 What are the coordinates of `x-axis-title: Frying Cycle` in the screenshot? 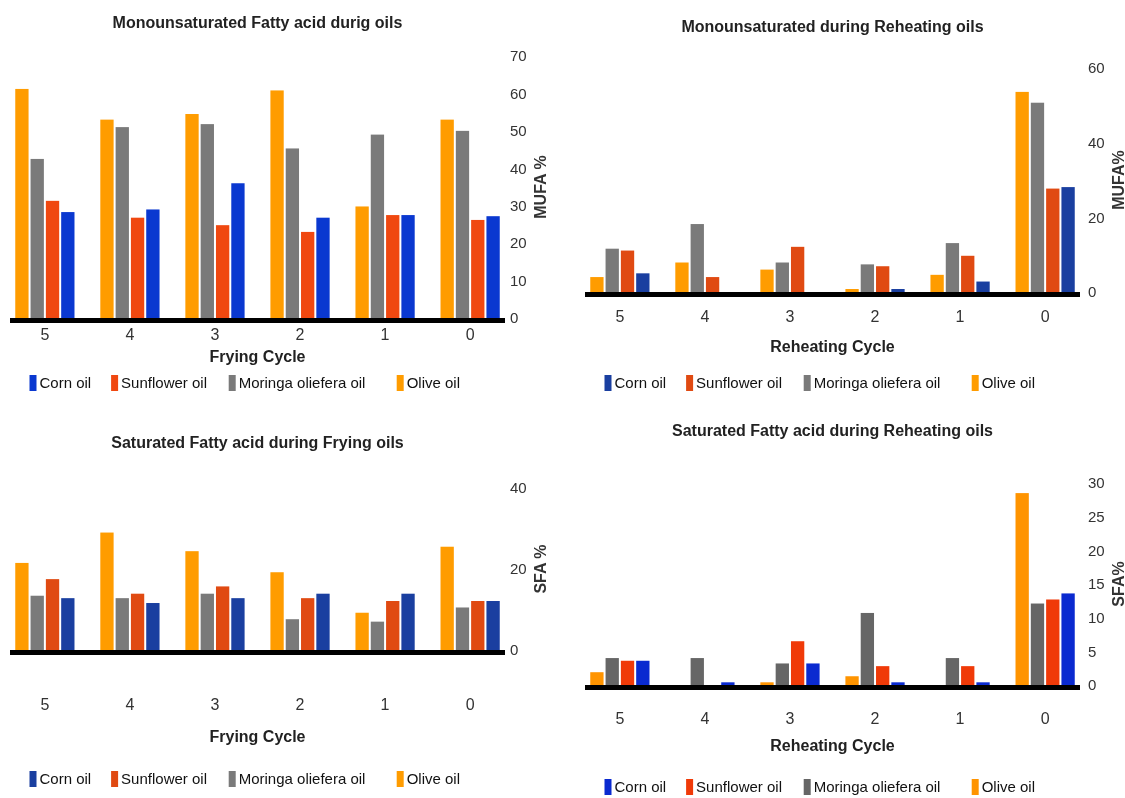 It's located at (257, 356).